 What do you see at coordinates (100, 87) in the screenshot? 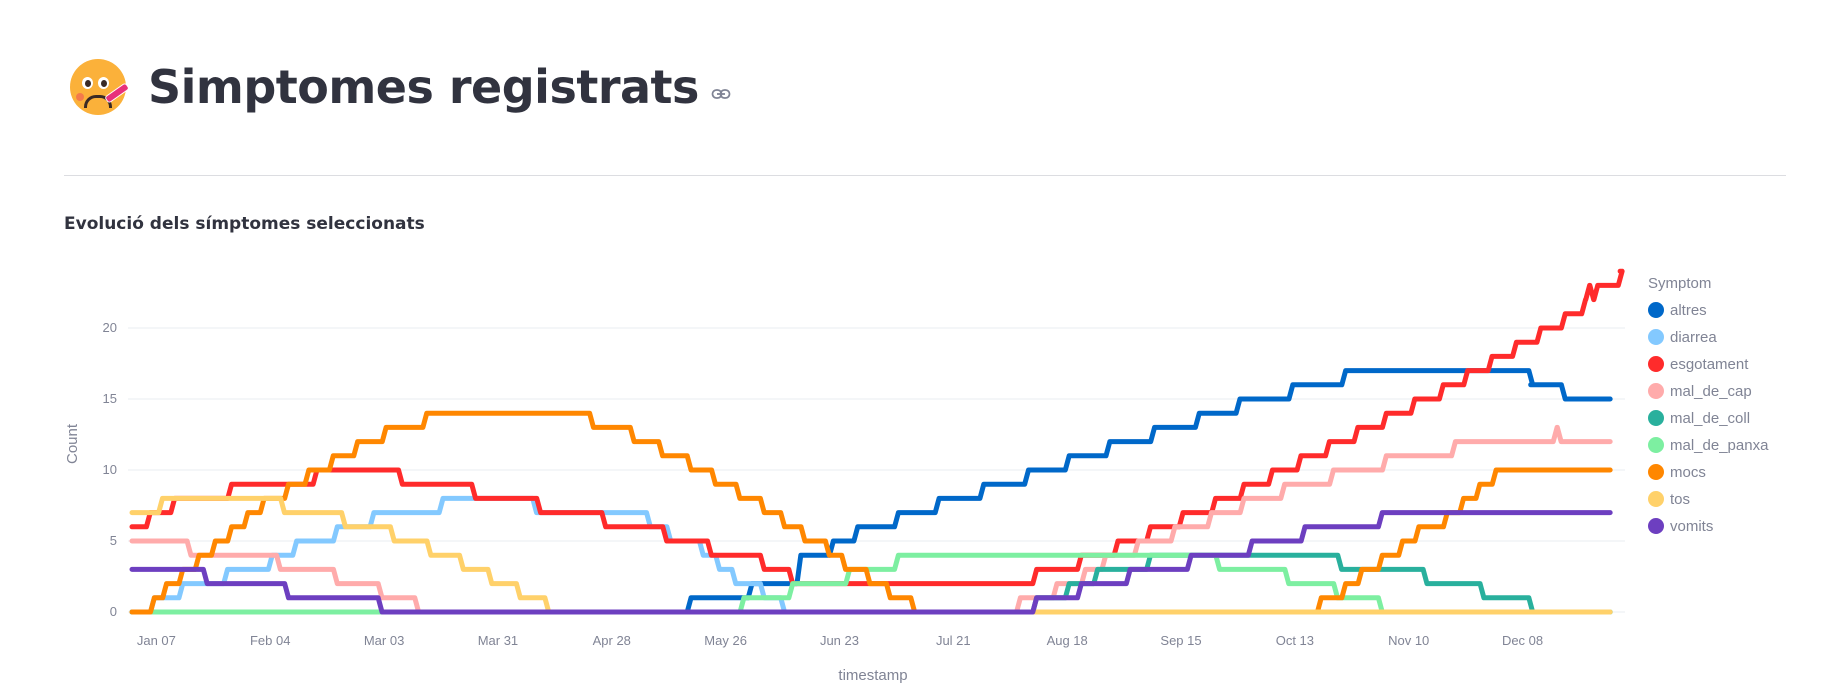
I see `face-with-thermometer-icon` at bounding box center [100, 87].